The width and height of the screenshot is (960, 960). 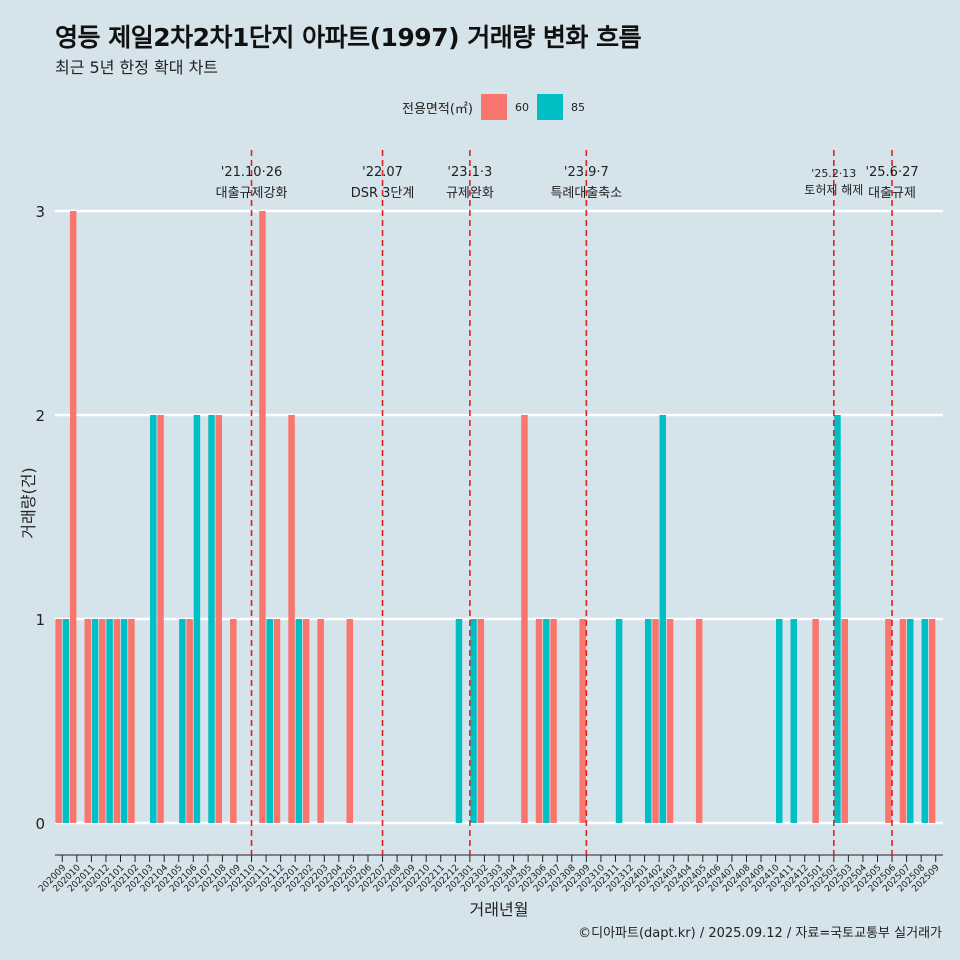 I want to click on event-label: DSR 3단계, so click(x=383, y=193).